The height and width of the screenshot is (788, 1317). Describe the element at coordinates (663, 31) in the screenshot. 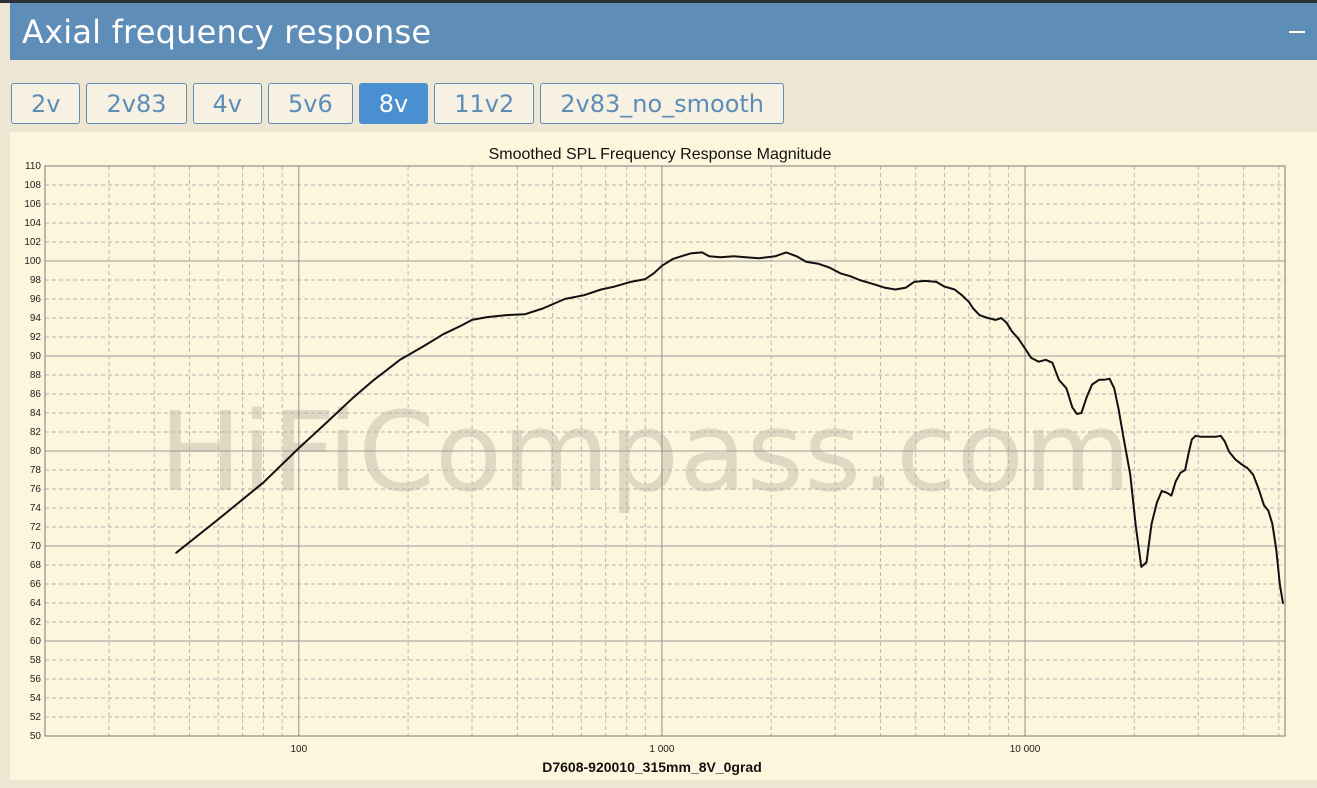

I see `panel-header: Axial frequency response` at that location.